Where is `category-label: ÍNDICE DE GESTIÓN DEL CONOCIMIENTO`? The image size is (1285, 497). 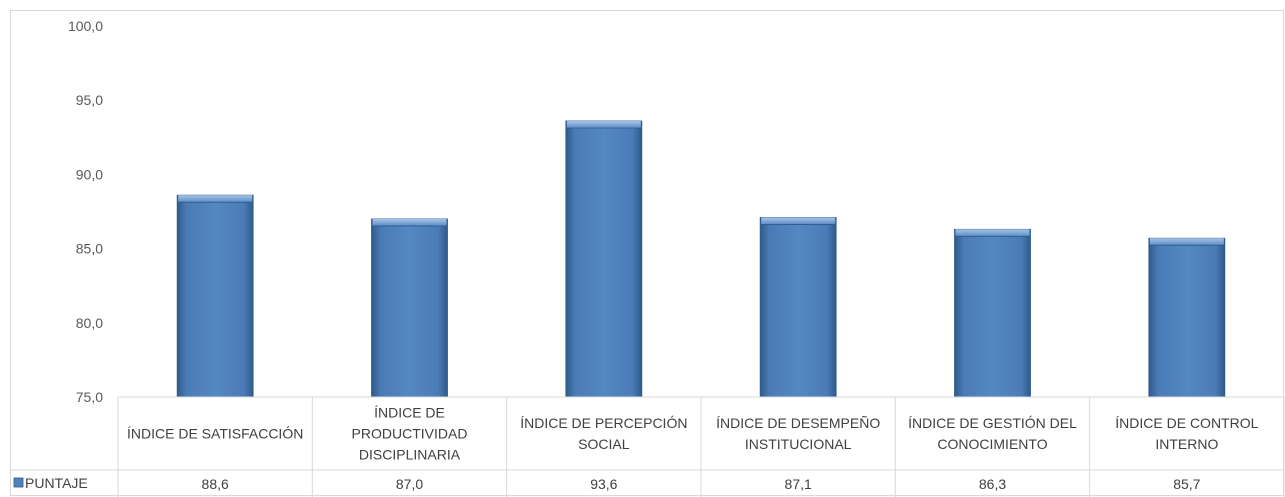
category-label: ÍNDICE DE GESTIÓN DEL CONOCIMIENTO is located at coordinates (992, 433).